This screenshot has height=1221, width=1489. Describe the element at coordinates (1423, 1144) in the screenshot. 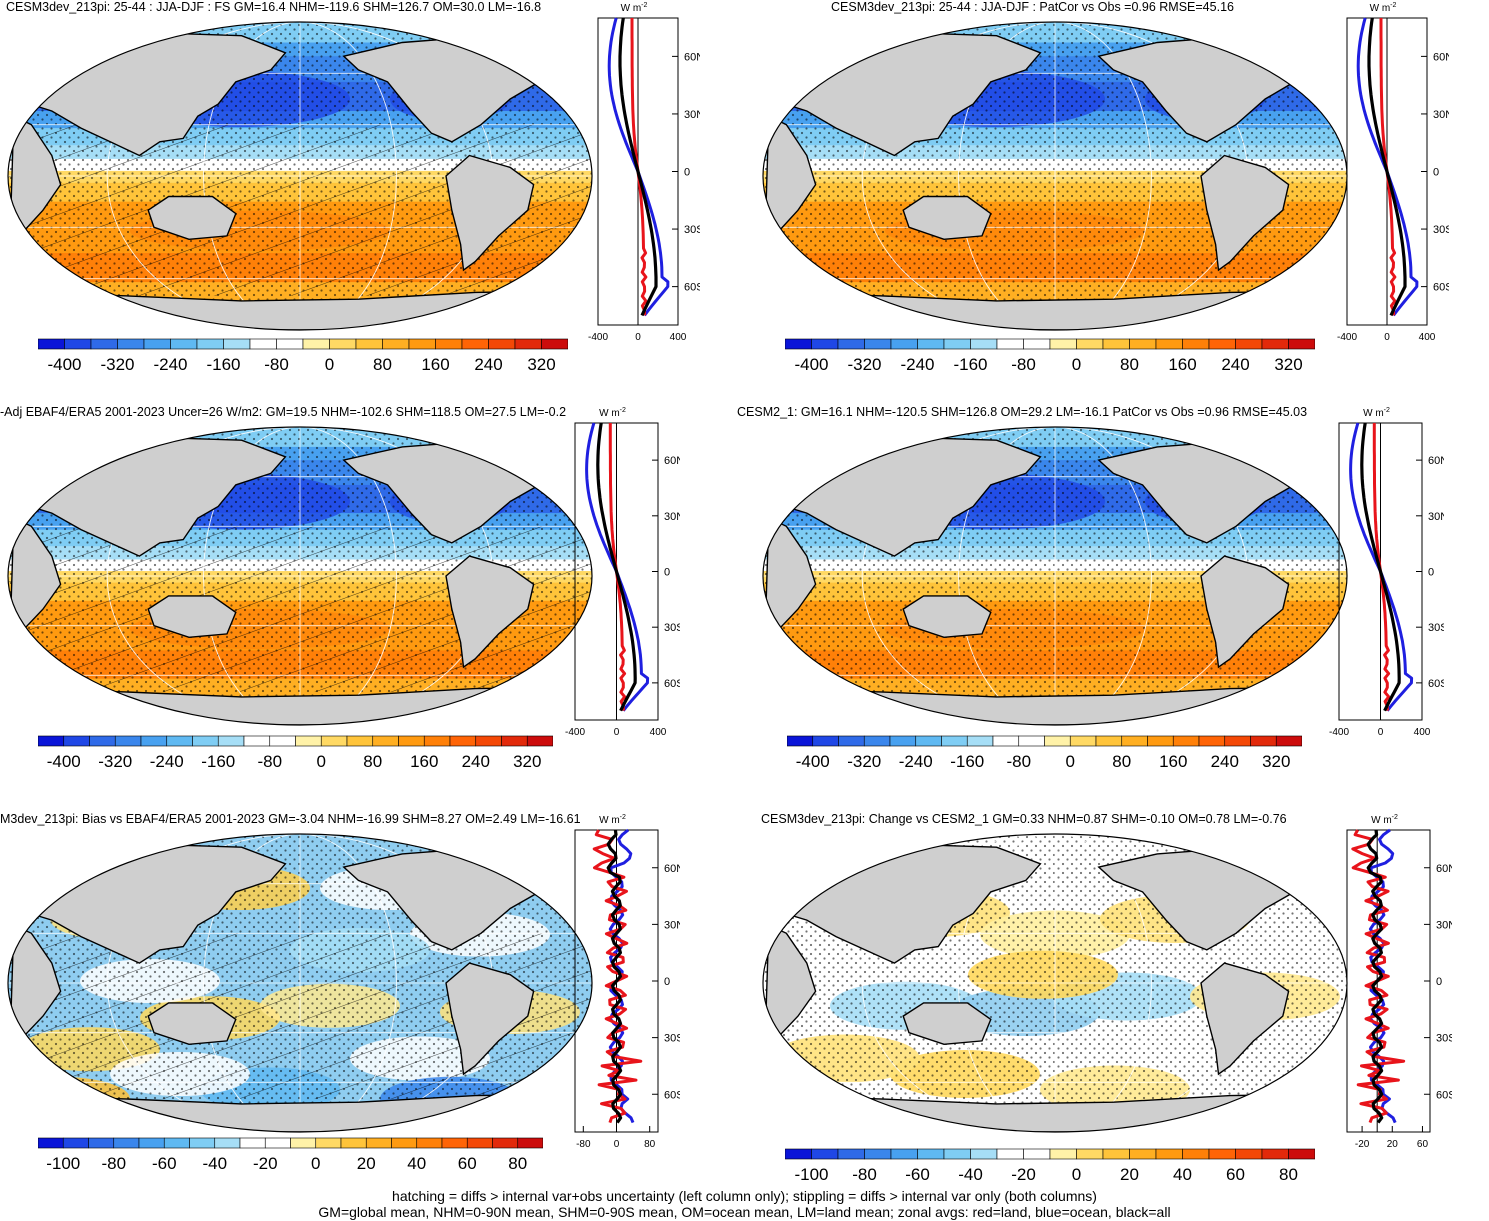

I see `value-tick-label: 60` at that location.